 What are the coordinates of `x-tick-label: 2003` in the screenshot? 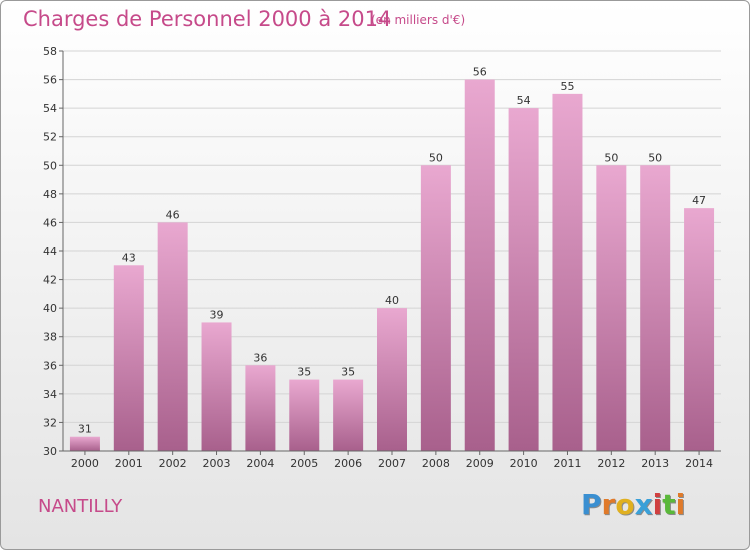 It's located at (217, 463).